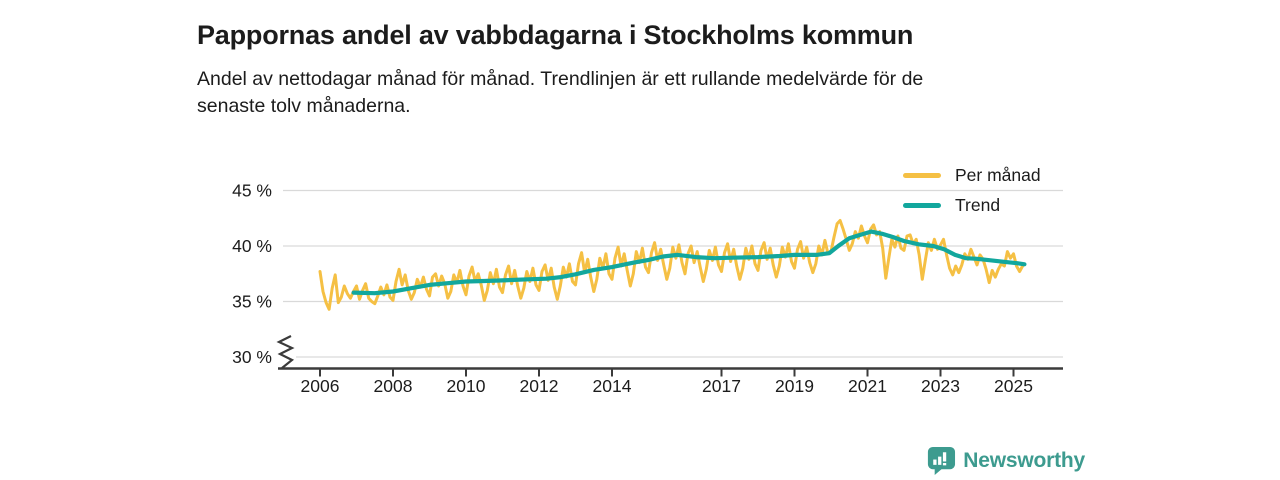 The image size is (1280, 480). Describe the element at coordinates (1024, 460) in the screenshot. I see `newsworthy-wordmark: Newsworthy` at that location.